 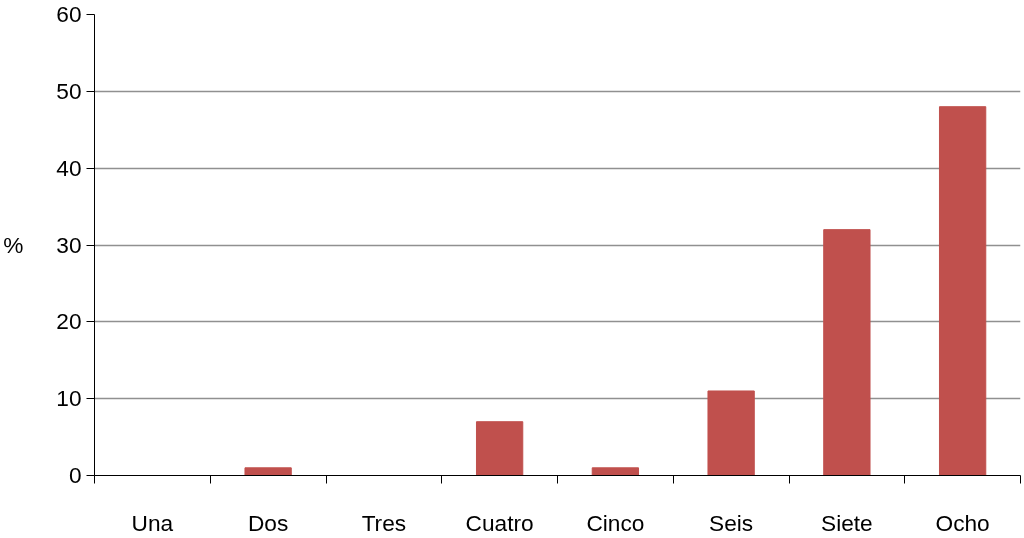 I want to click on y-tick-label: 60, so click(x=69, y=14).